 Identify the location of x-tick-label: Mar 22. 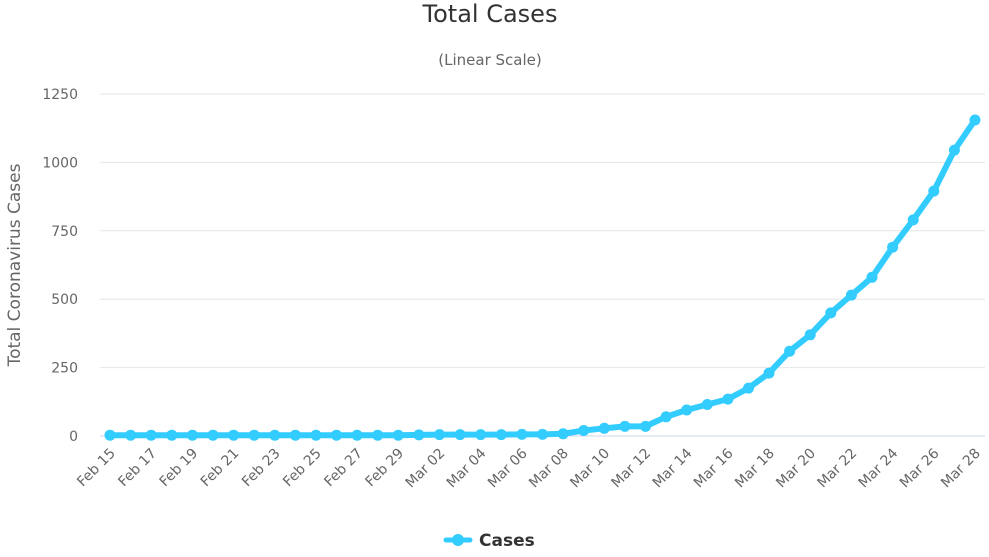
(838, 469).